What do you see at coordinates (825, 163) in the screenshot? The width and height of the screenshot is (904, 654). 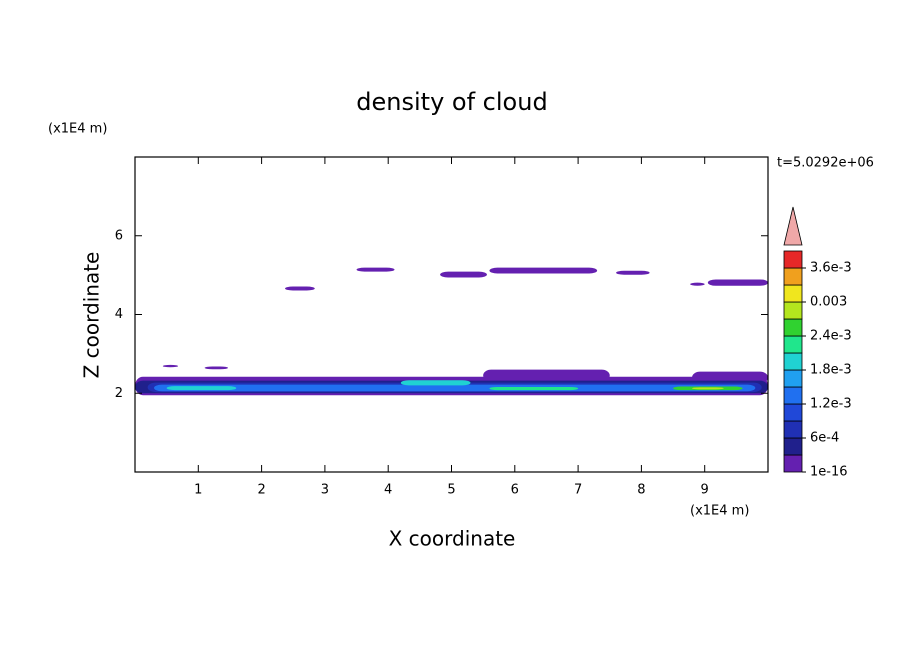 I see `time-label: t=5.0292e+06` at bounding box center [825, 163].